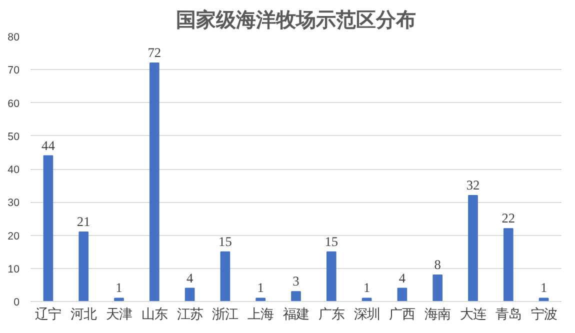 This screenshot has width=575, height=333. I want to click on y-tick-label: 70, so click(14, 70).